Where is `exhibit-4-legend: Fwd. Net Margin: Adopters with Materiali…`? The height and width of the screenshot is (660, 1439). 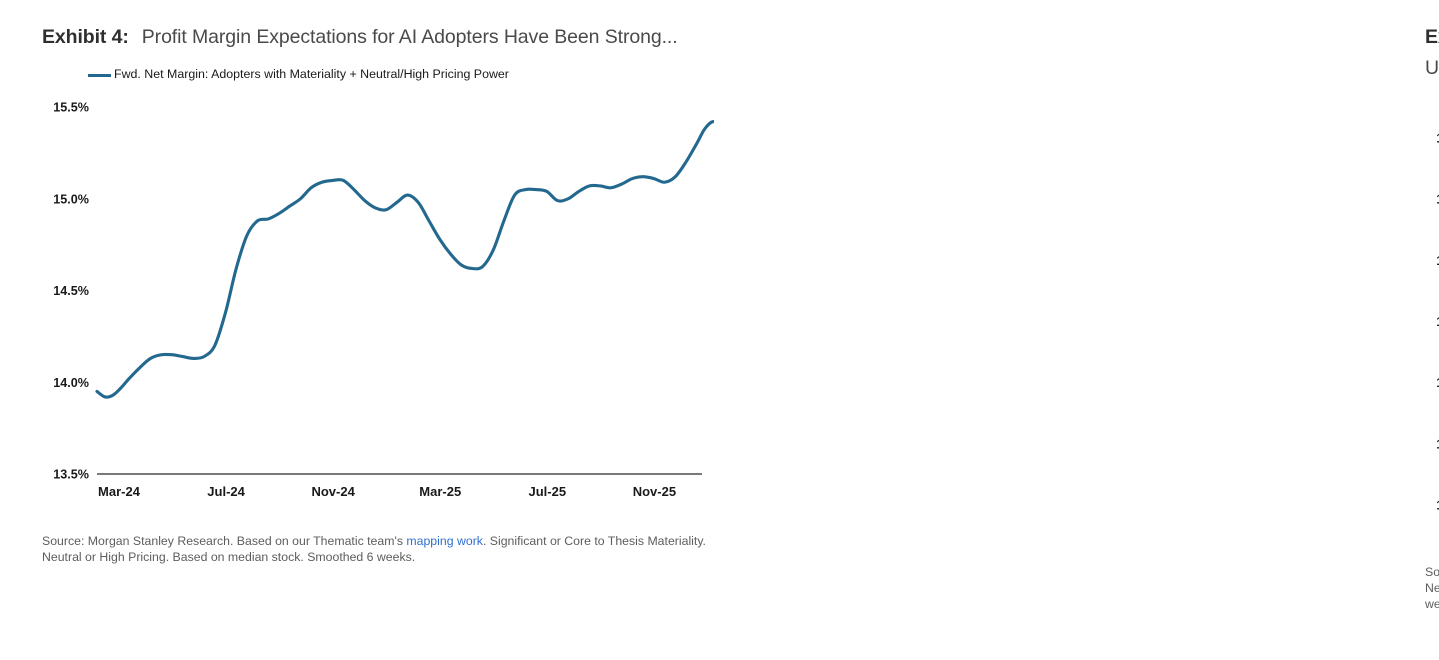
exhibit-4-legend: Fwd. Net Margin: Adopters with Materiali… is located at coordinates (377, 75).